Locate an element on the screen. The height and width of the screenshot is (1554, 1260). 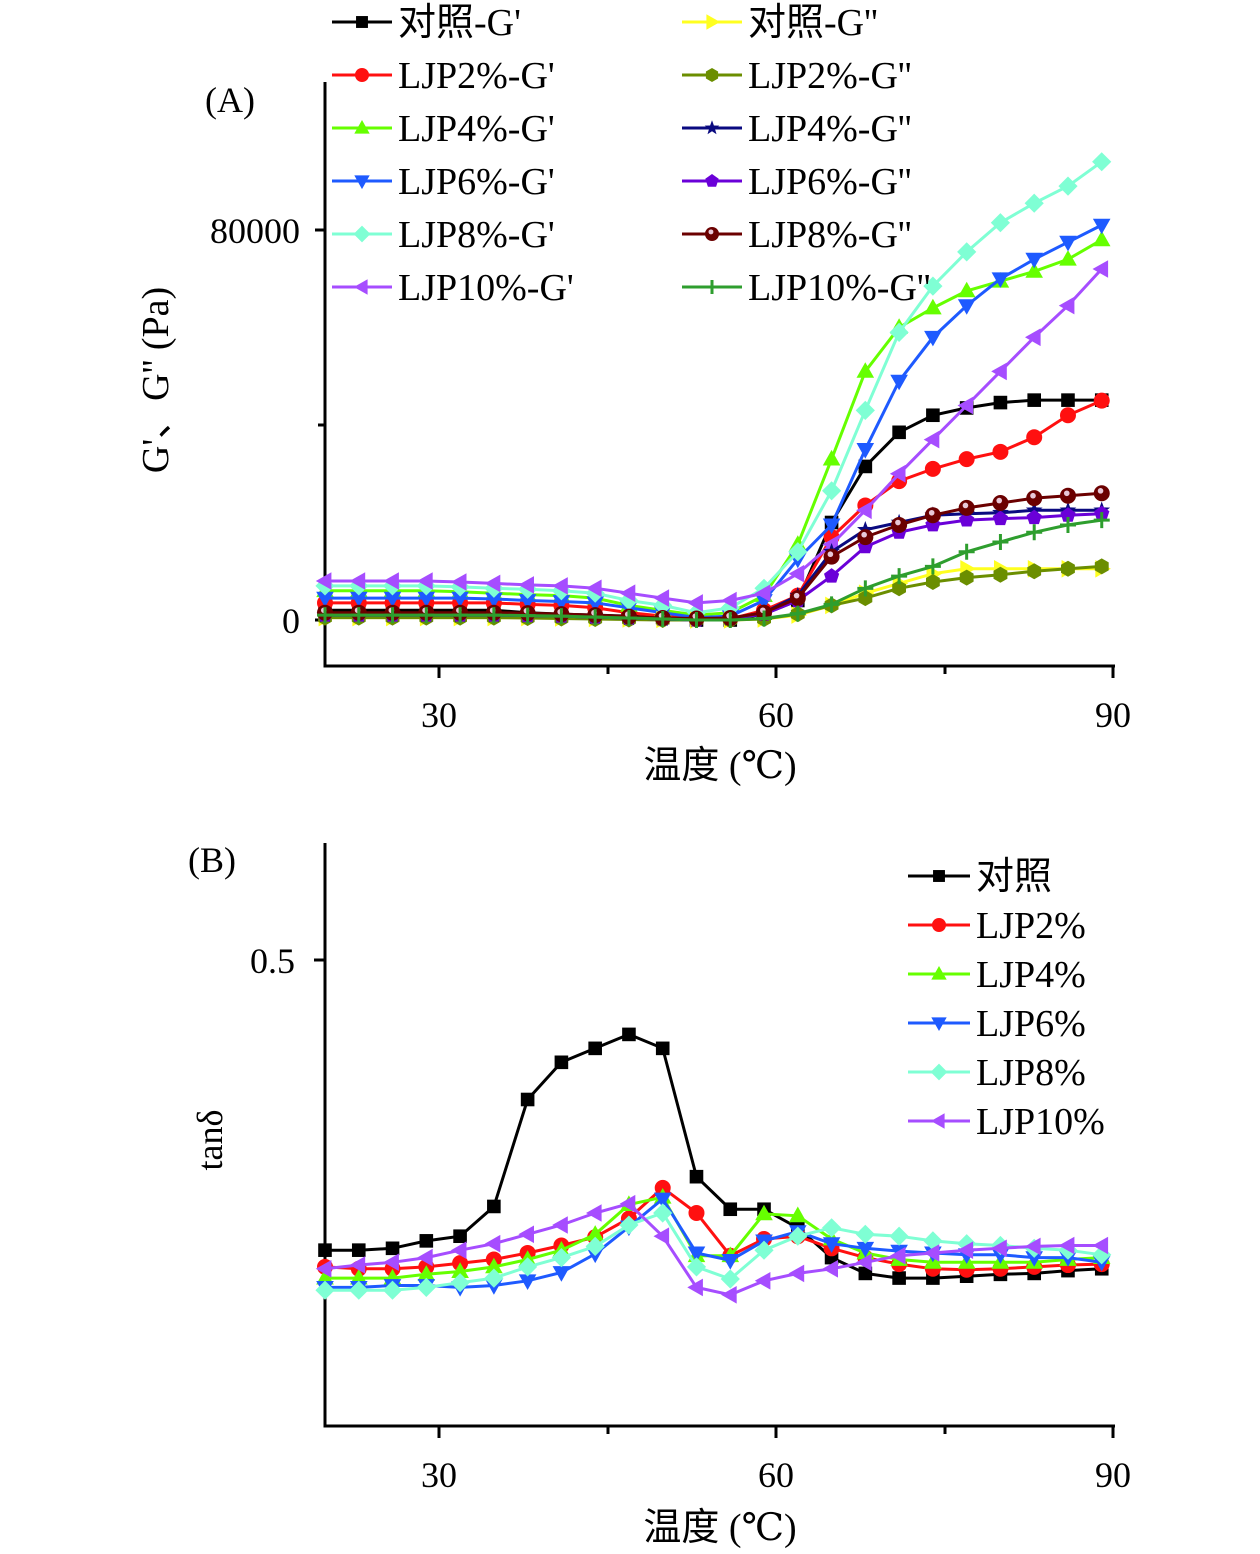
legend-marker-ljp6pct-g-gpp is located at coordinates (712, 180).